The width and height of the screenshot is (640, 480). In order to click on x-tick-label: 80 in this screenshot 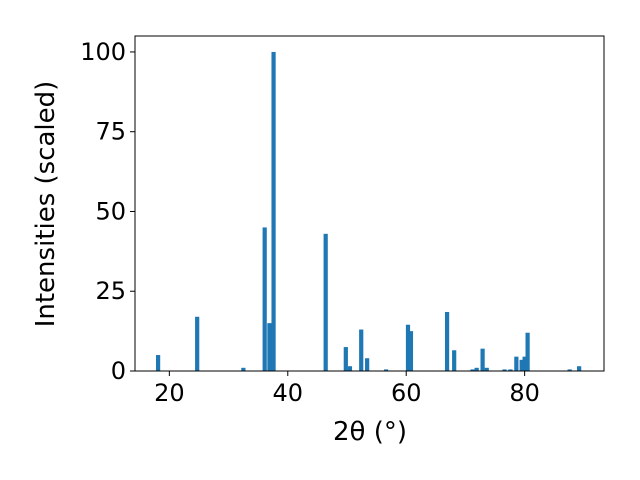, I will do `click(524, 393)`.